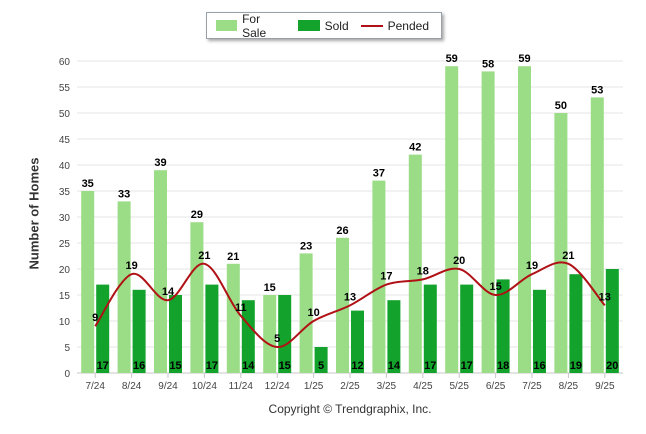 Image resolution: width=646 pixels, height=434 pixels. What do you see at coordinates (386, 277) in the screenshot?
I see `data-label-pended: 17` at bounding box center [386, 277].